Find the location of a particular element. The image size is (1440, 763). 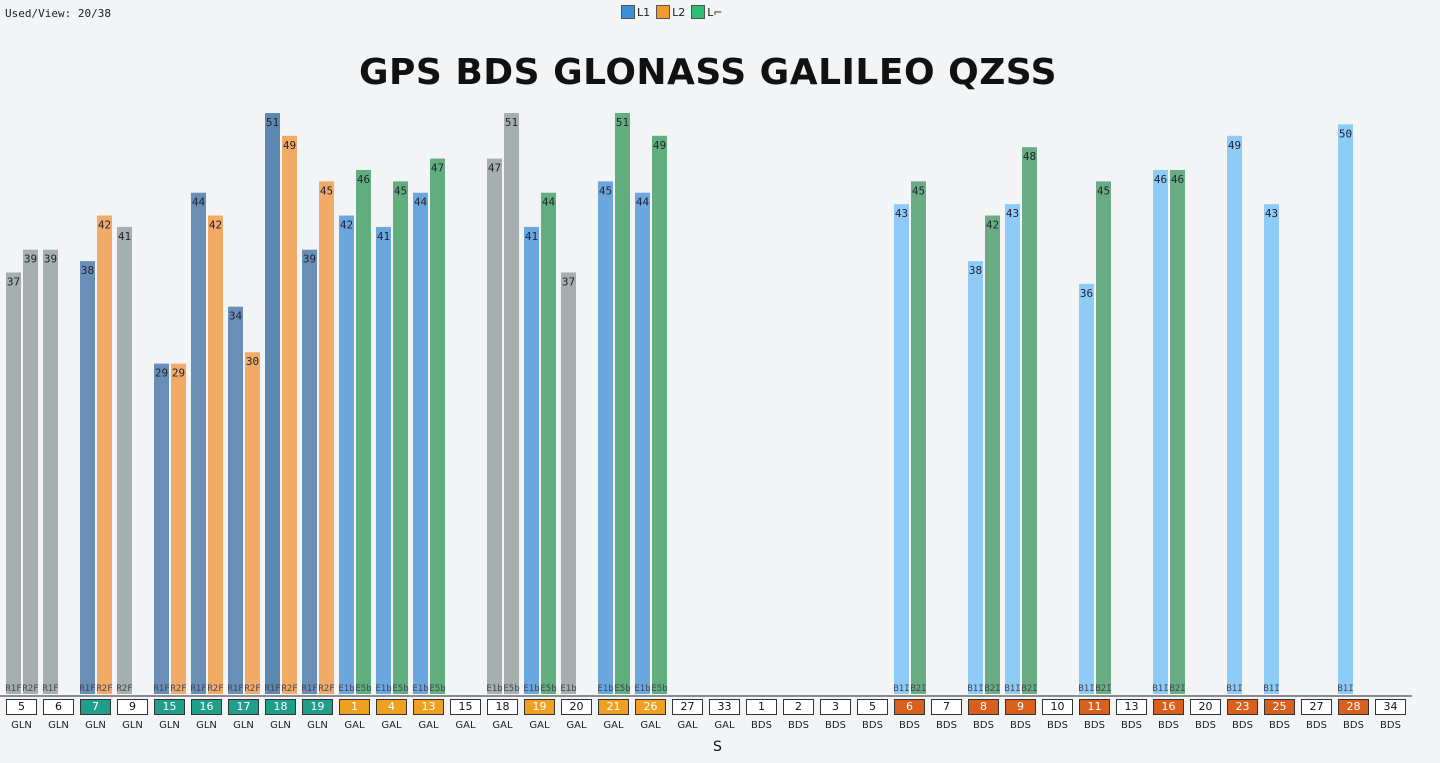

satellite-prn-box: 25 is located at coordinates (1279, 707).